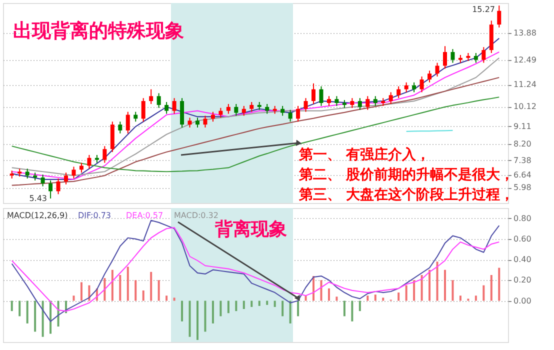  I want to click on annotation: 15.27, so click(483, 9).